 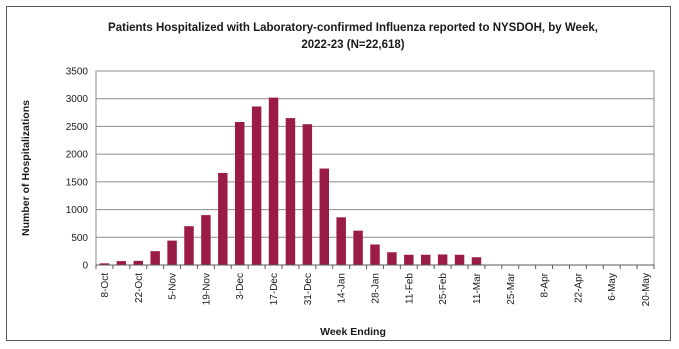 What do you see at coordinates (79, 238) in the screenshot?
I see `y-tick-label: 500` at bounding box center [79, 238].